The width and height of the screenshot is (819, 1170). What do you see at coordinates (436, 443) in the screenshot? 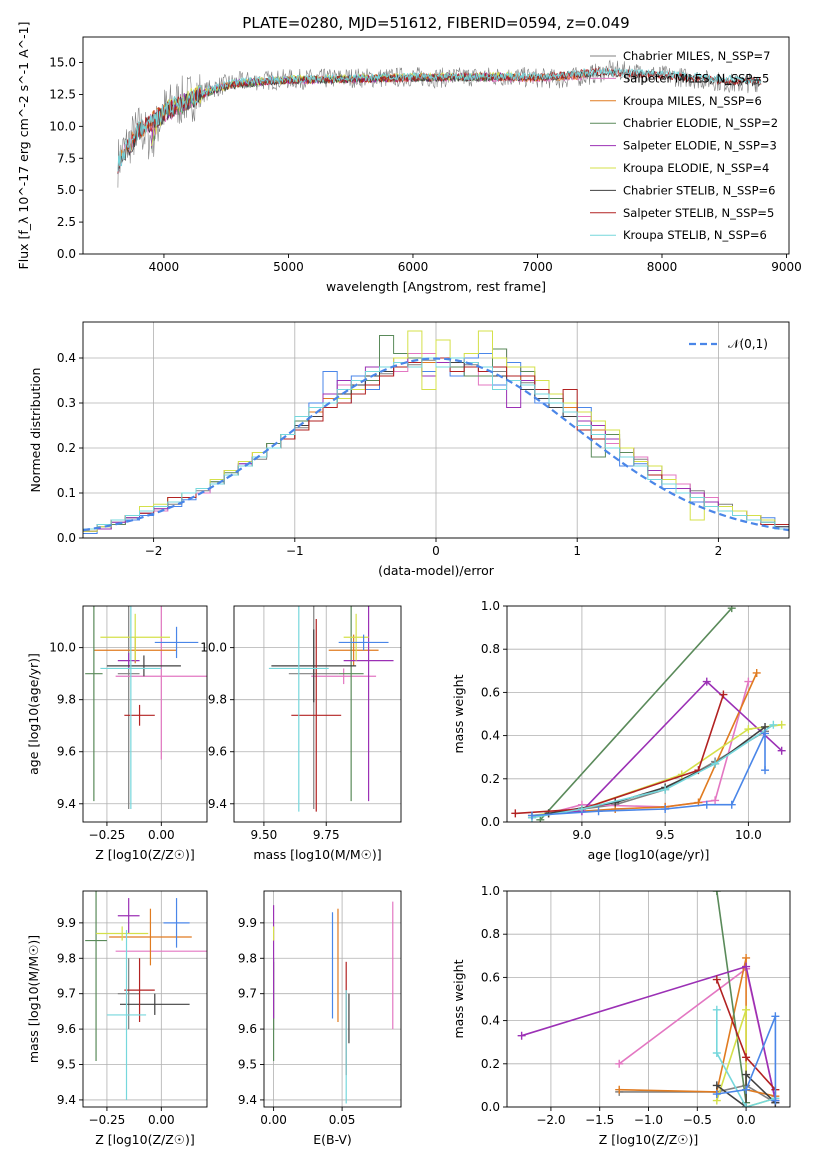
I see `histogram-step` at bounding box center [436, 443].